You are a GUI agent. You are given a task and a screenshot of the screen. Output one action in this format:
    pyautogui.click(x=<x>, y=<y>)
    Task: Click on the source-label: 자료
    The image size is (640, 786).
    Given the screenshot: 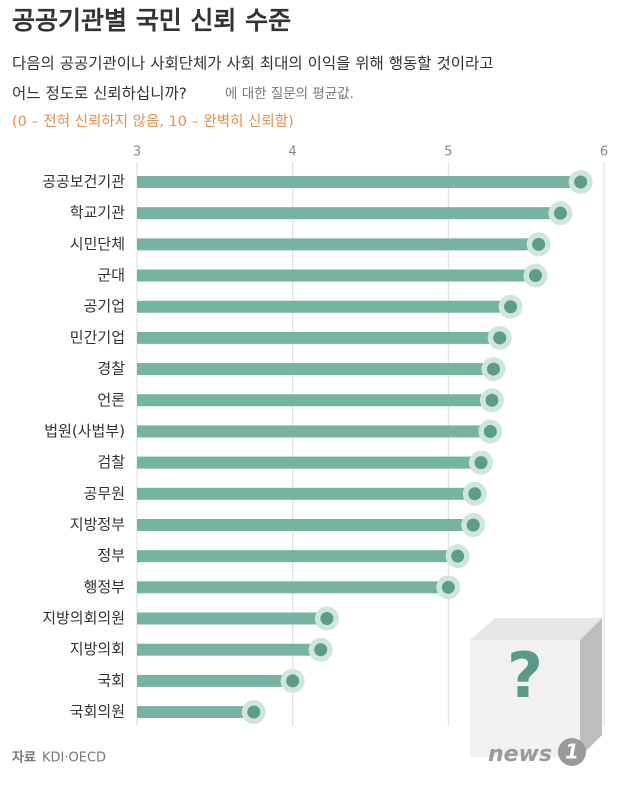 What is the action you would take?
    pyautogui.click(x=24, y=758)
    